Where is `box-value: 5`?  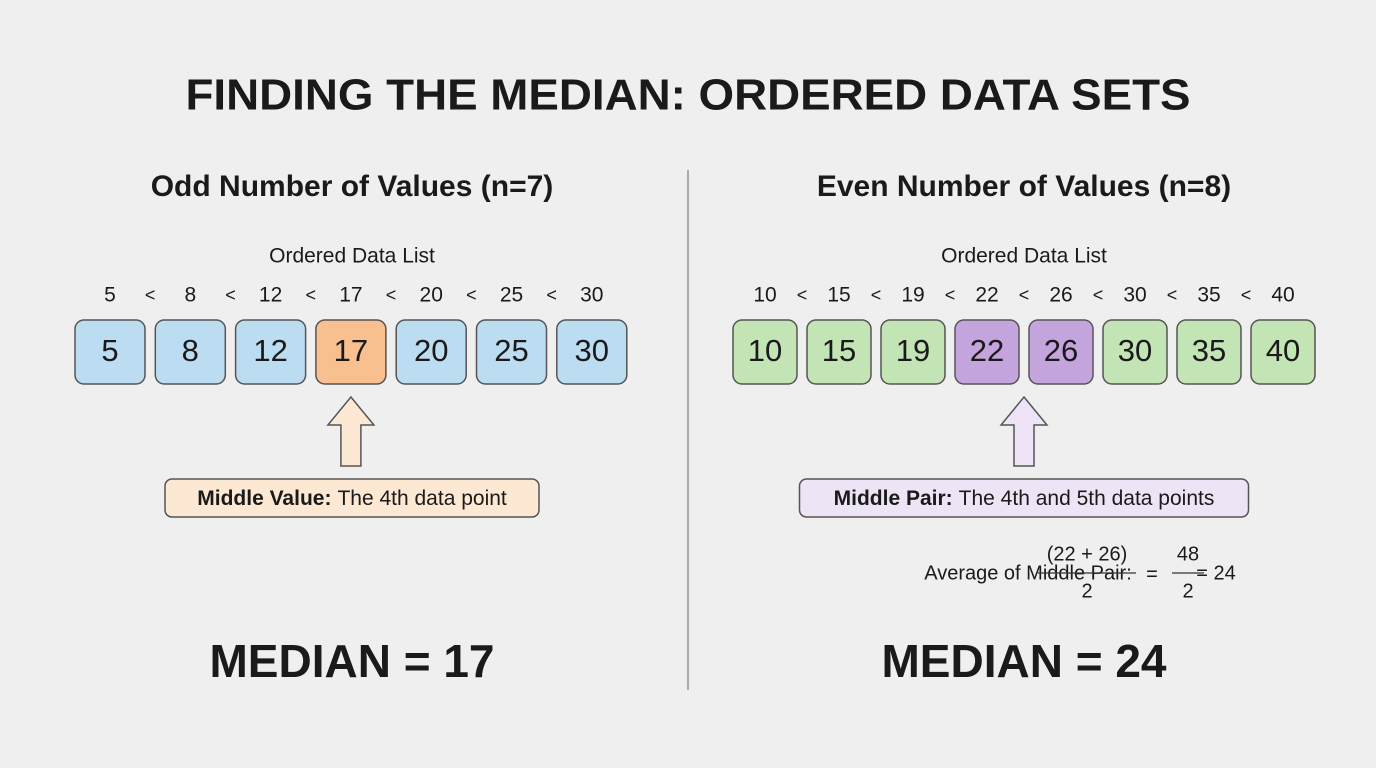
box-value: 5 is located at coordinates (109, 350).